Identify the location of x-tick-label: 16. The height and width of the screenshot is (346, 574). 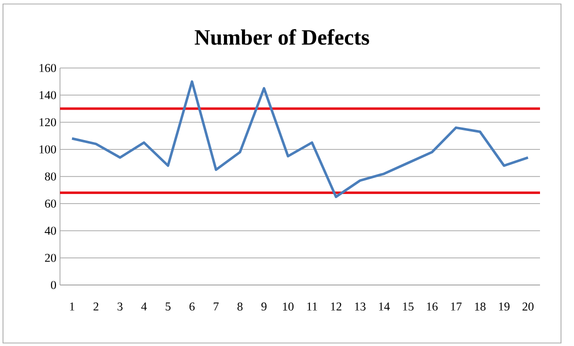
(432, 306).